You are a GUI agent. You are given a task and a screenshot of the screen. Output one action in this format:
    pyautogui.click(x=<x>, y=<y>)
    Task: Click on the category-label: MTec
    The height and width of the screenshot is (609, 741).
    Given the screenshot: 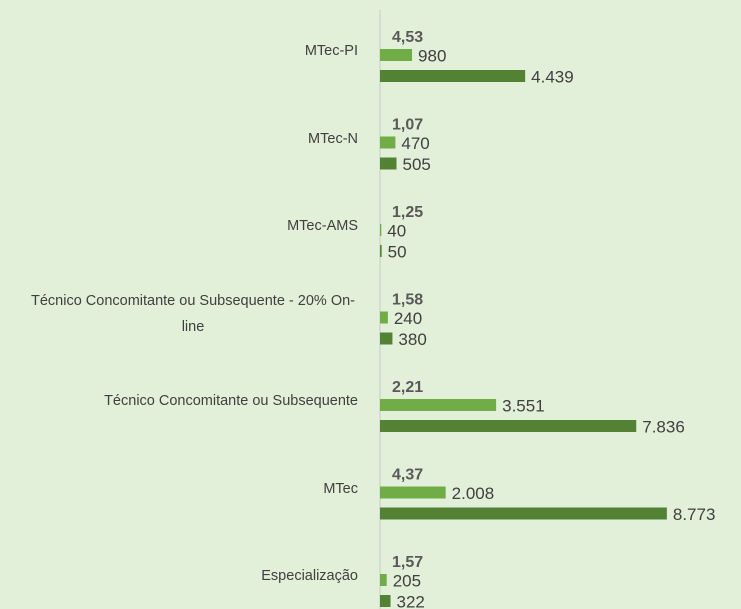 What is the action you would take?
    pyautogui.click(x=340, y=488)
    